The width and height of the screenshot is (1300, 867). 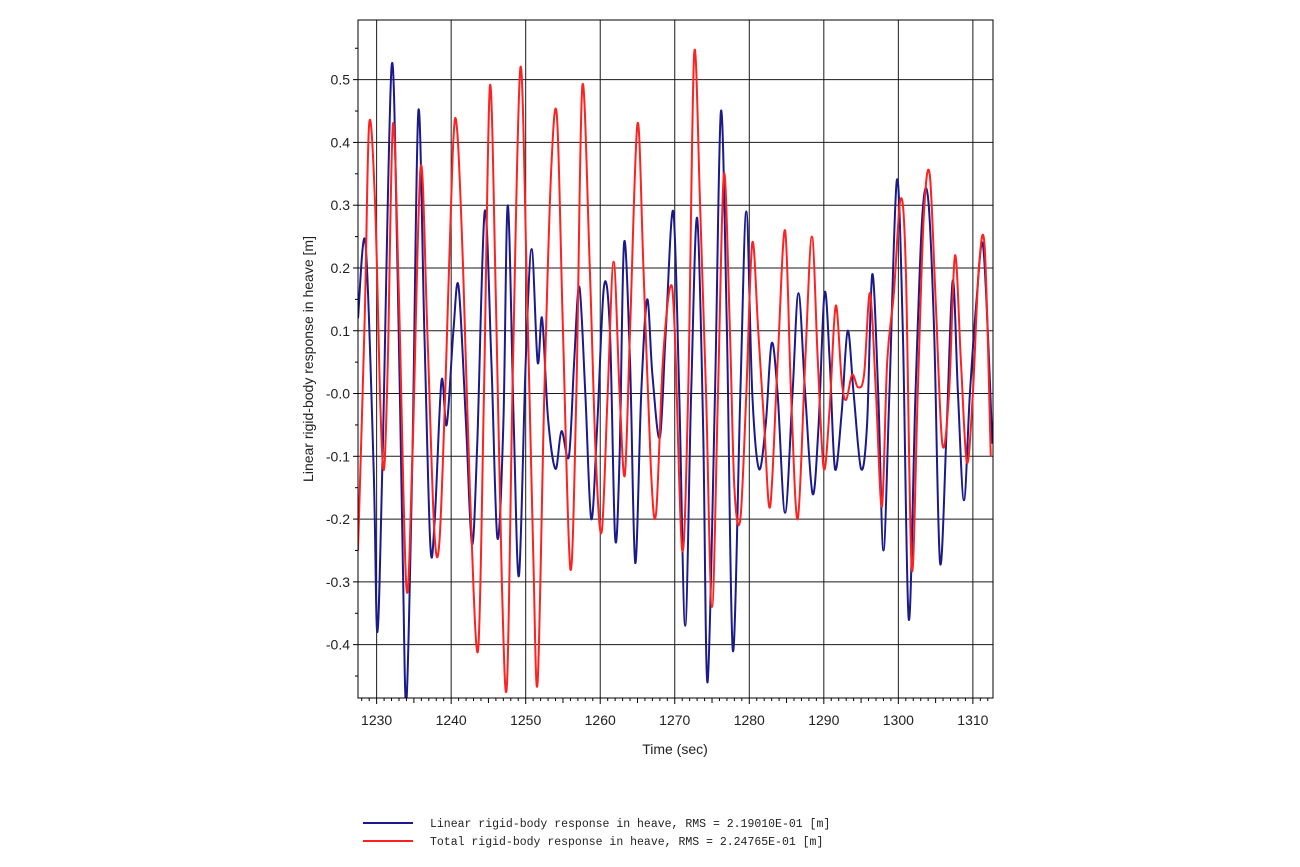 I want to click on y-tick-label: -0.4, so click(x=338, y=645).